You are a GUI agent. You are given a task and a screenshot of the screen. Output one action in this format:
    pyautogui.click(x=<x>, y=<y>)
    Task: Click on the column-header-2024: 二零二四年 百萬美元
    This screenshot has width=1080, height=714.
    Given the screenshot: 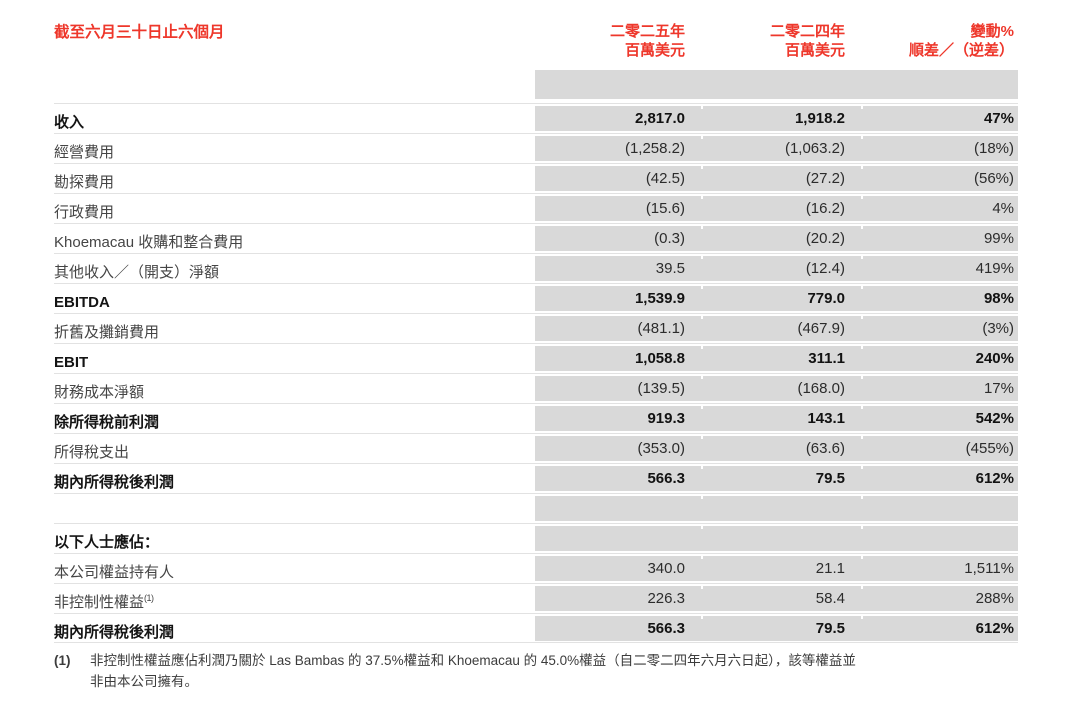 What is the action you would take?
    pyautogui.click(x=782, y=41)
    